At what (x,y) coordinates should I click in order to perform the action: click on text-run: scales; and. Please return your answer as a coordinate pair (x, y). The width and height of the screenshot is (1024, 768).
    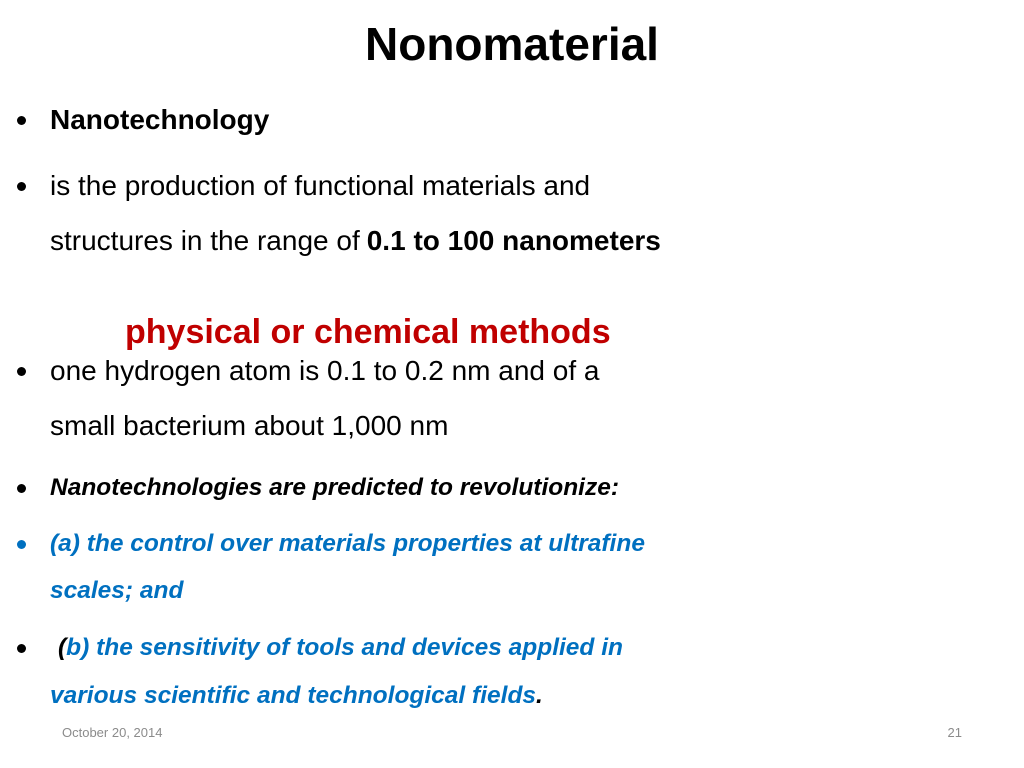
    Looking at the image, I should click on (117, 590).